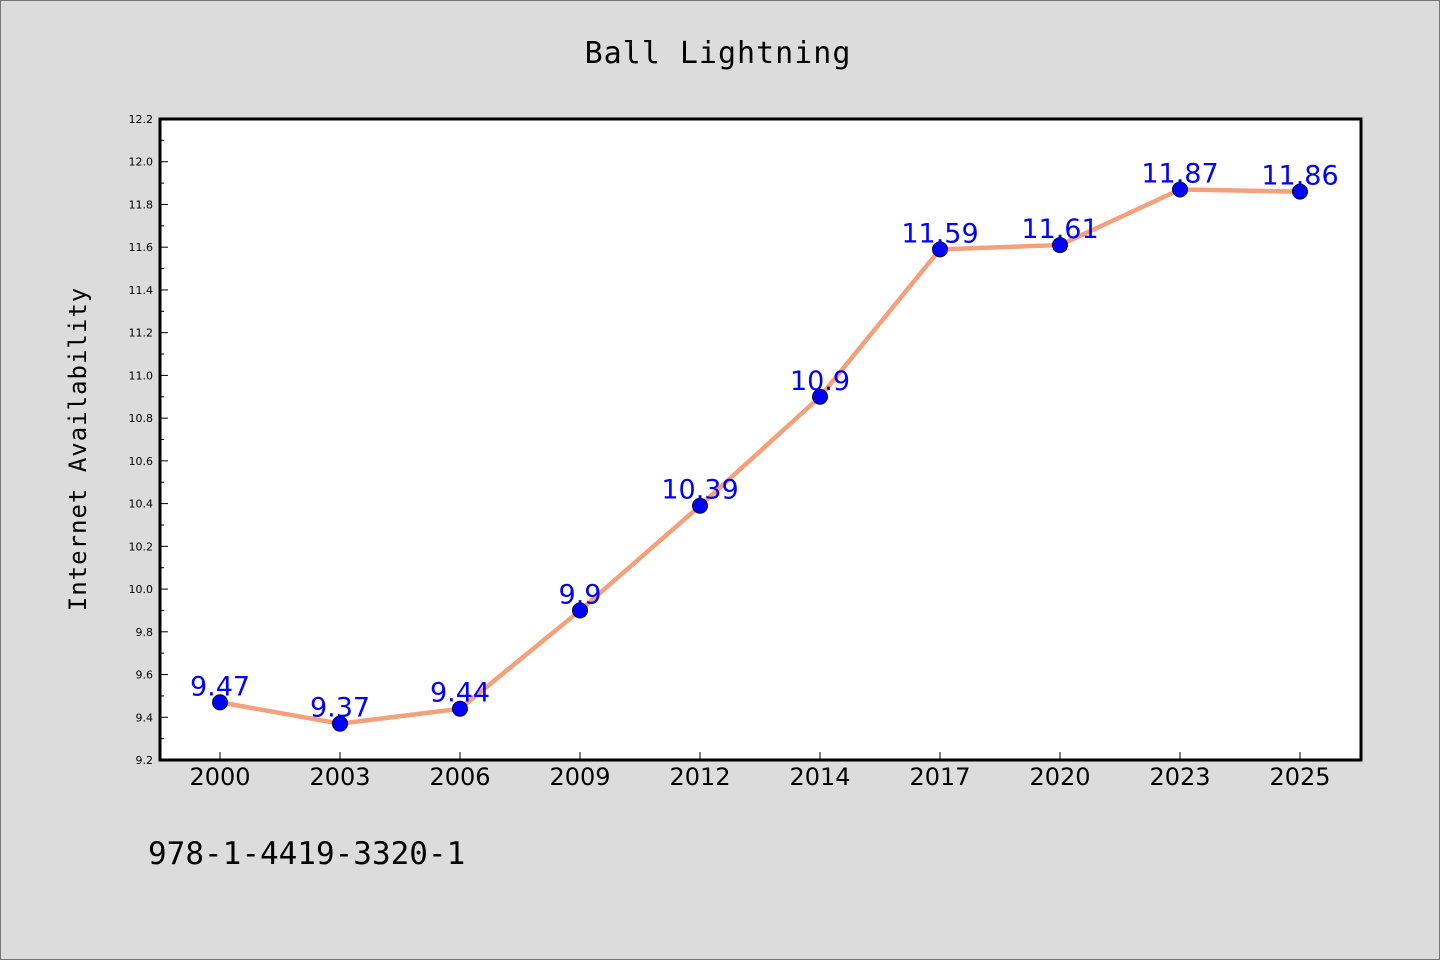 This screenshot has width=1440, height=960. What do you see at coordinates (1299, 777) in the screenshot?
I see `x-tick-label: 2025` at bounding box center [1299, 777].